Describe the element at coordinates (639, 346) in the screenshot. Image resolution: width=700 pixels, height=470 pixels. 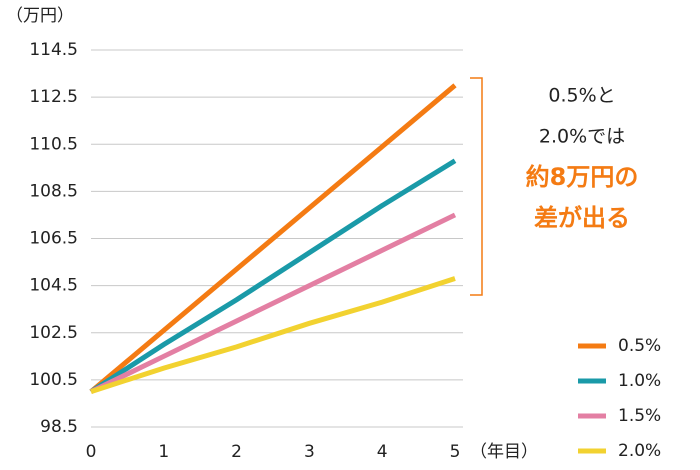
I see `legend-label: 0.5%` at that location.